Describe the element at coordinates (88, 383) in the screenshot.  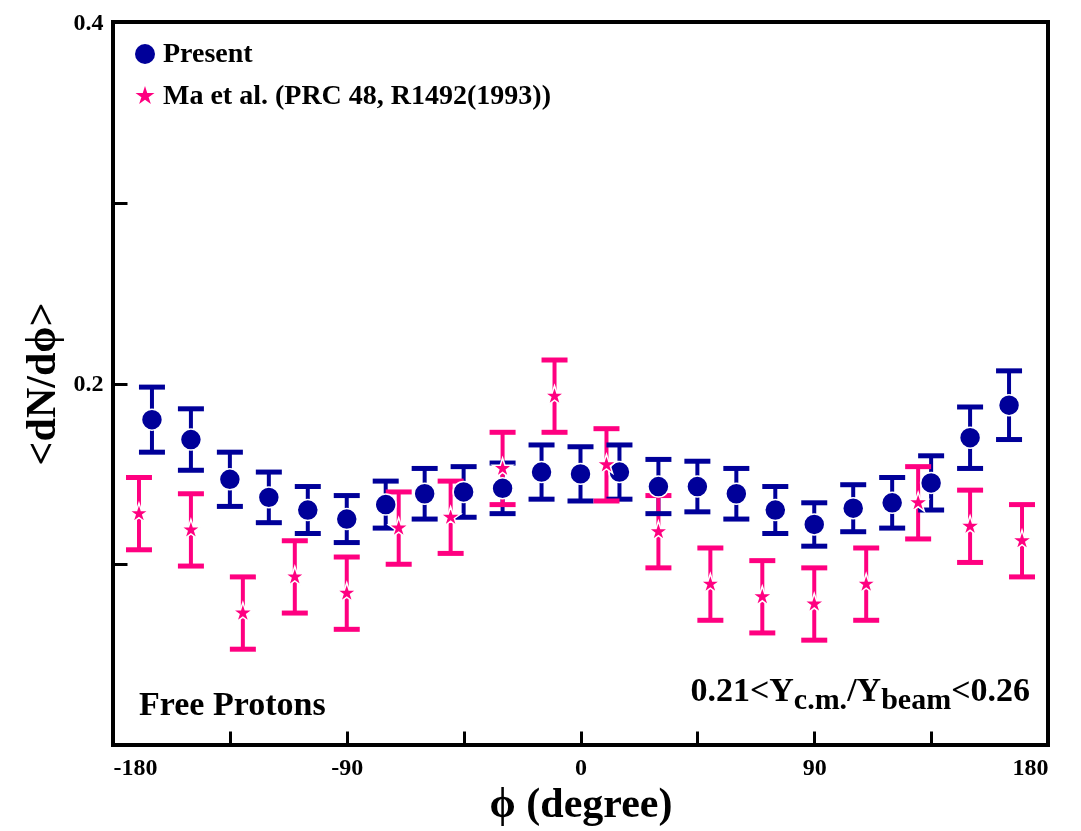
I see `y-tick-label: 0.2` at that location.